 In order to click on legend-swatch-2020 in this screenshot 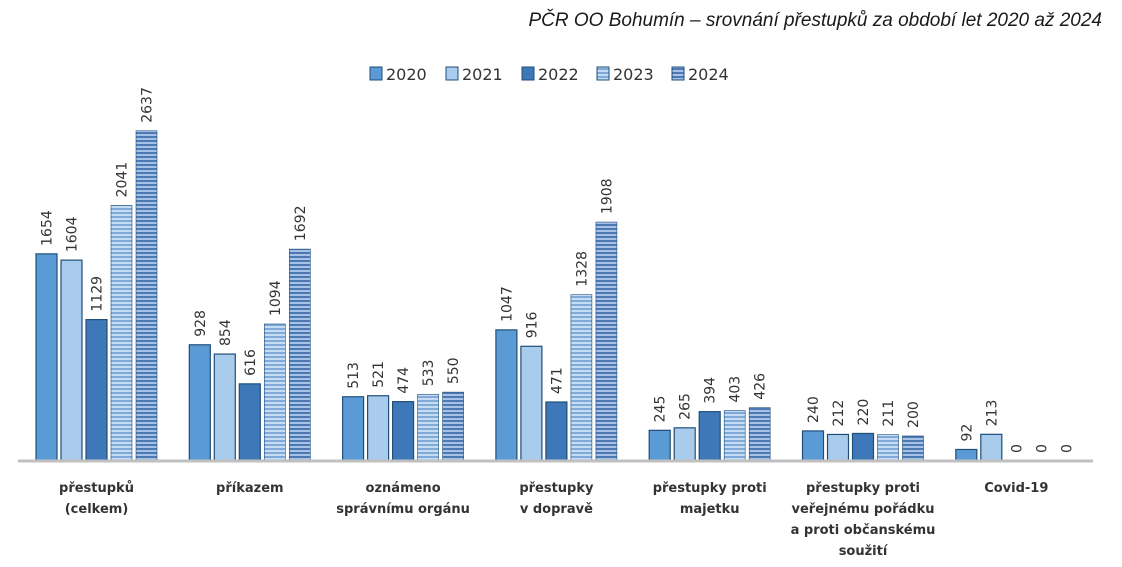, I will do `click(376, 73)`.